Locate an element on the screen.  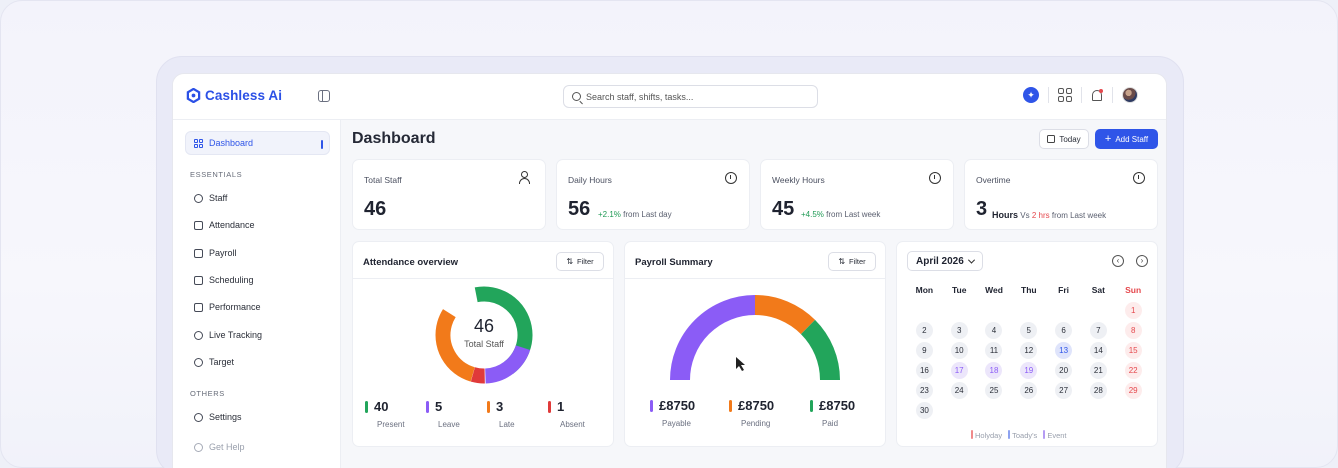
calendar-day: 19 is located at coordinates (1029, 370).